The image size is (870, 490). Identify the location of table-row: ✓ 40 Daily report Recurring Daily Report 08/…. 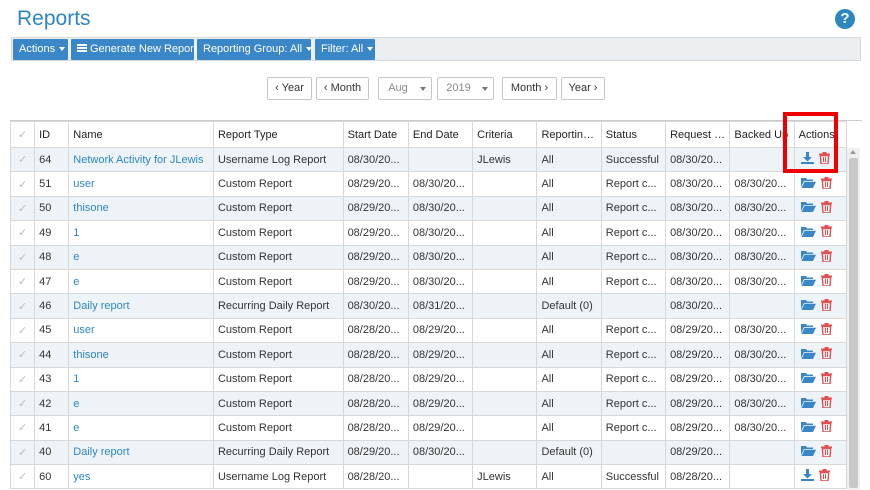
(429, 452).